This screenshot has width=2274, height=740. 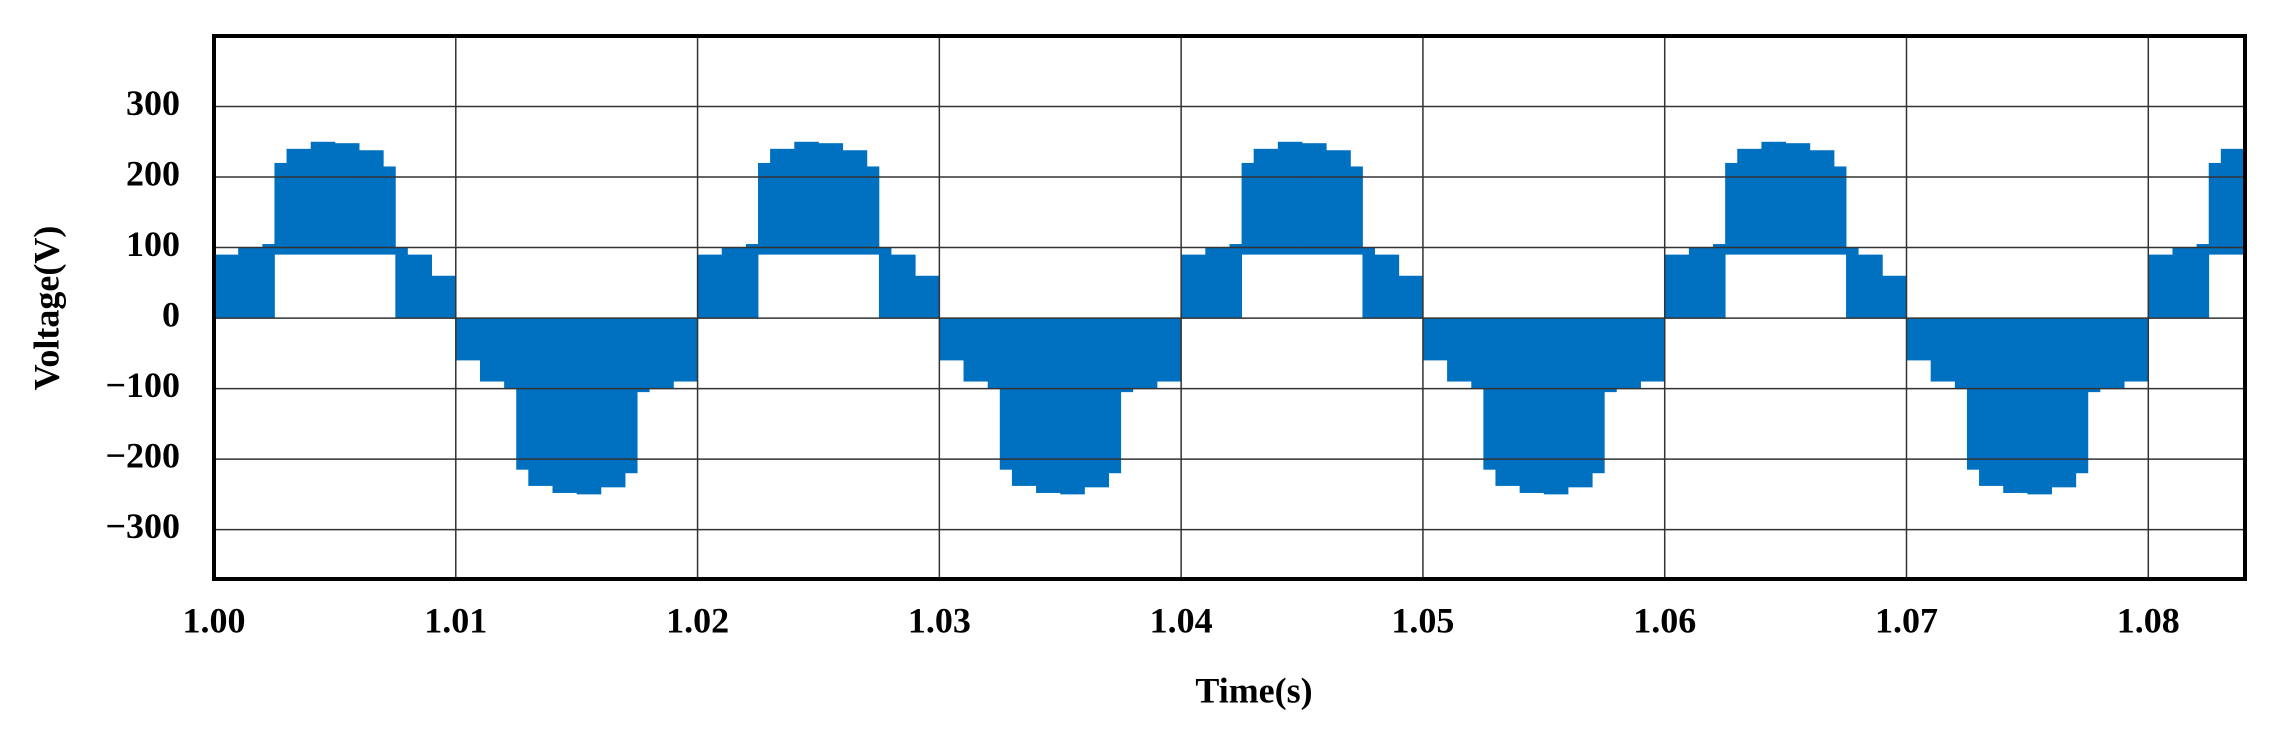 I want to click on y-tick-label: −200, so click(x=142, y=455).